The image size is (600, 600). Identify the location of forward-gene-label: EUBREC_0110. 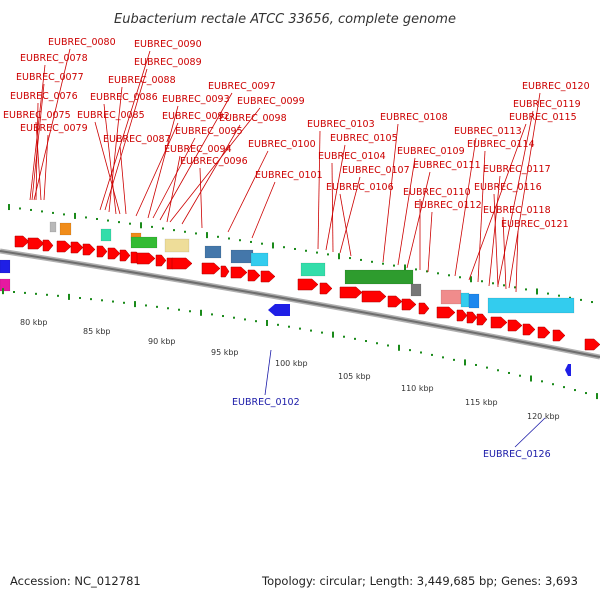
(437, 192).